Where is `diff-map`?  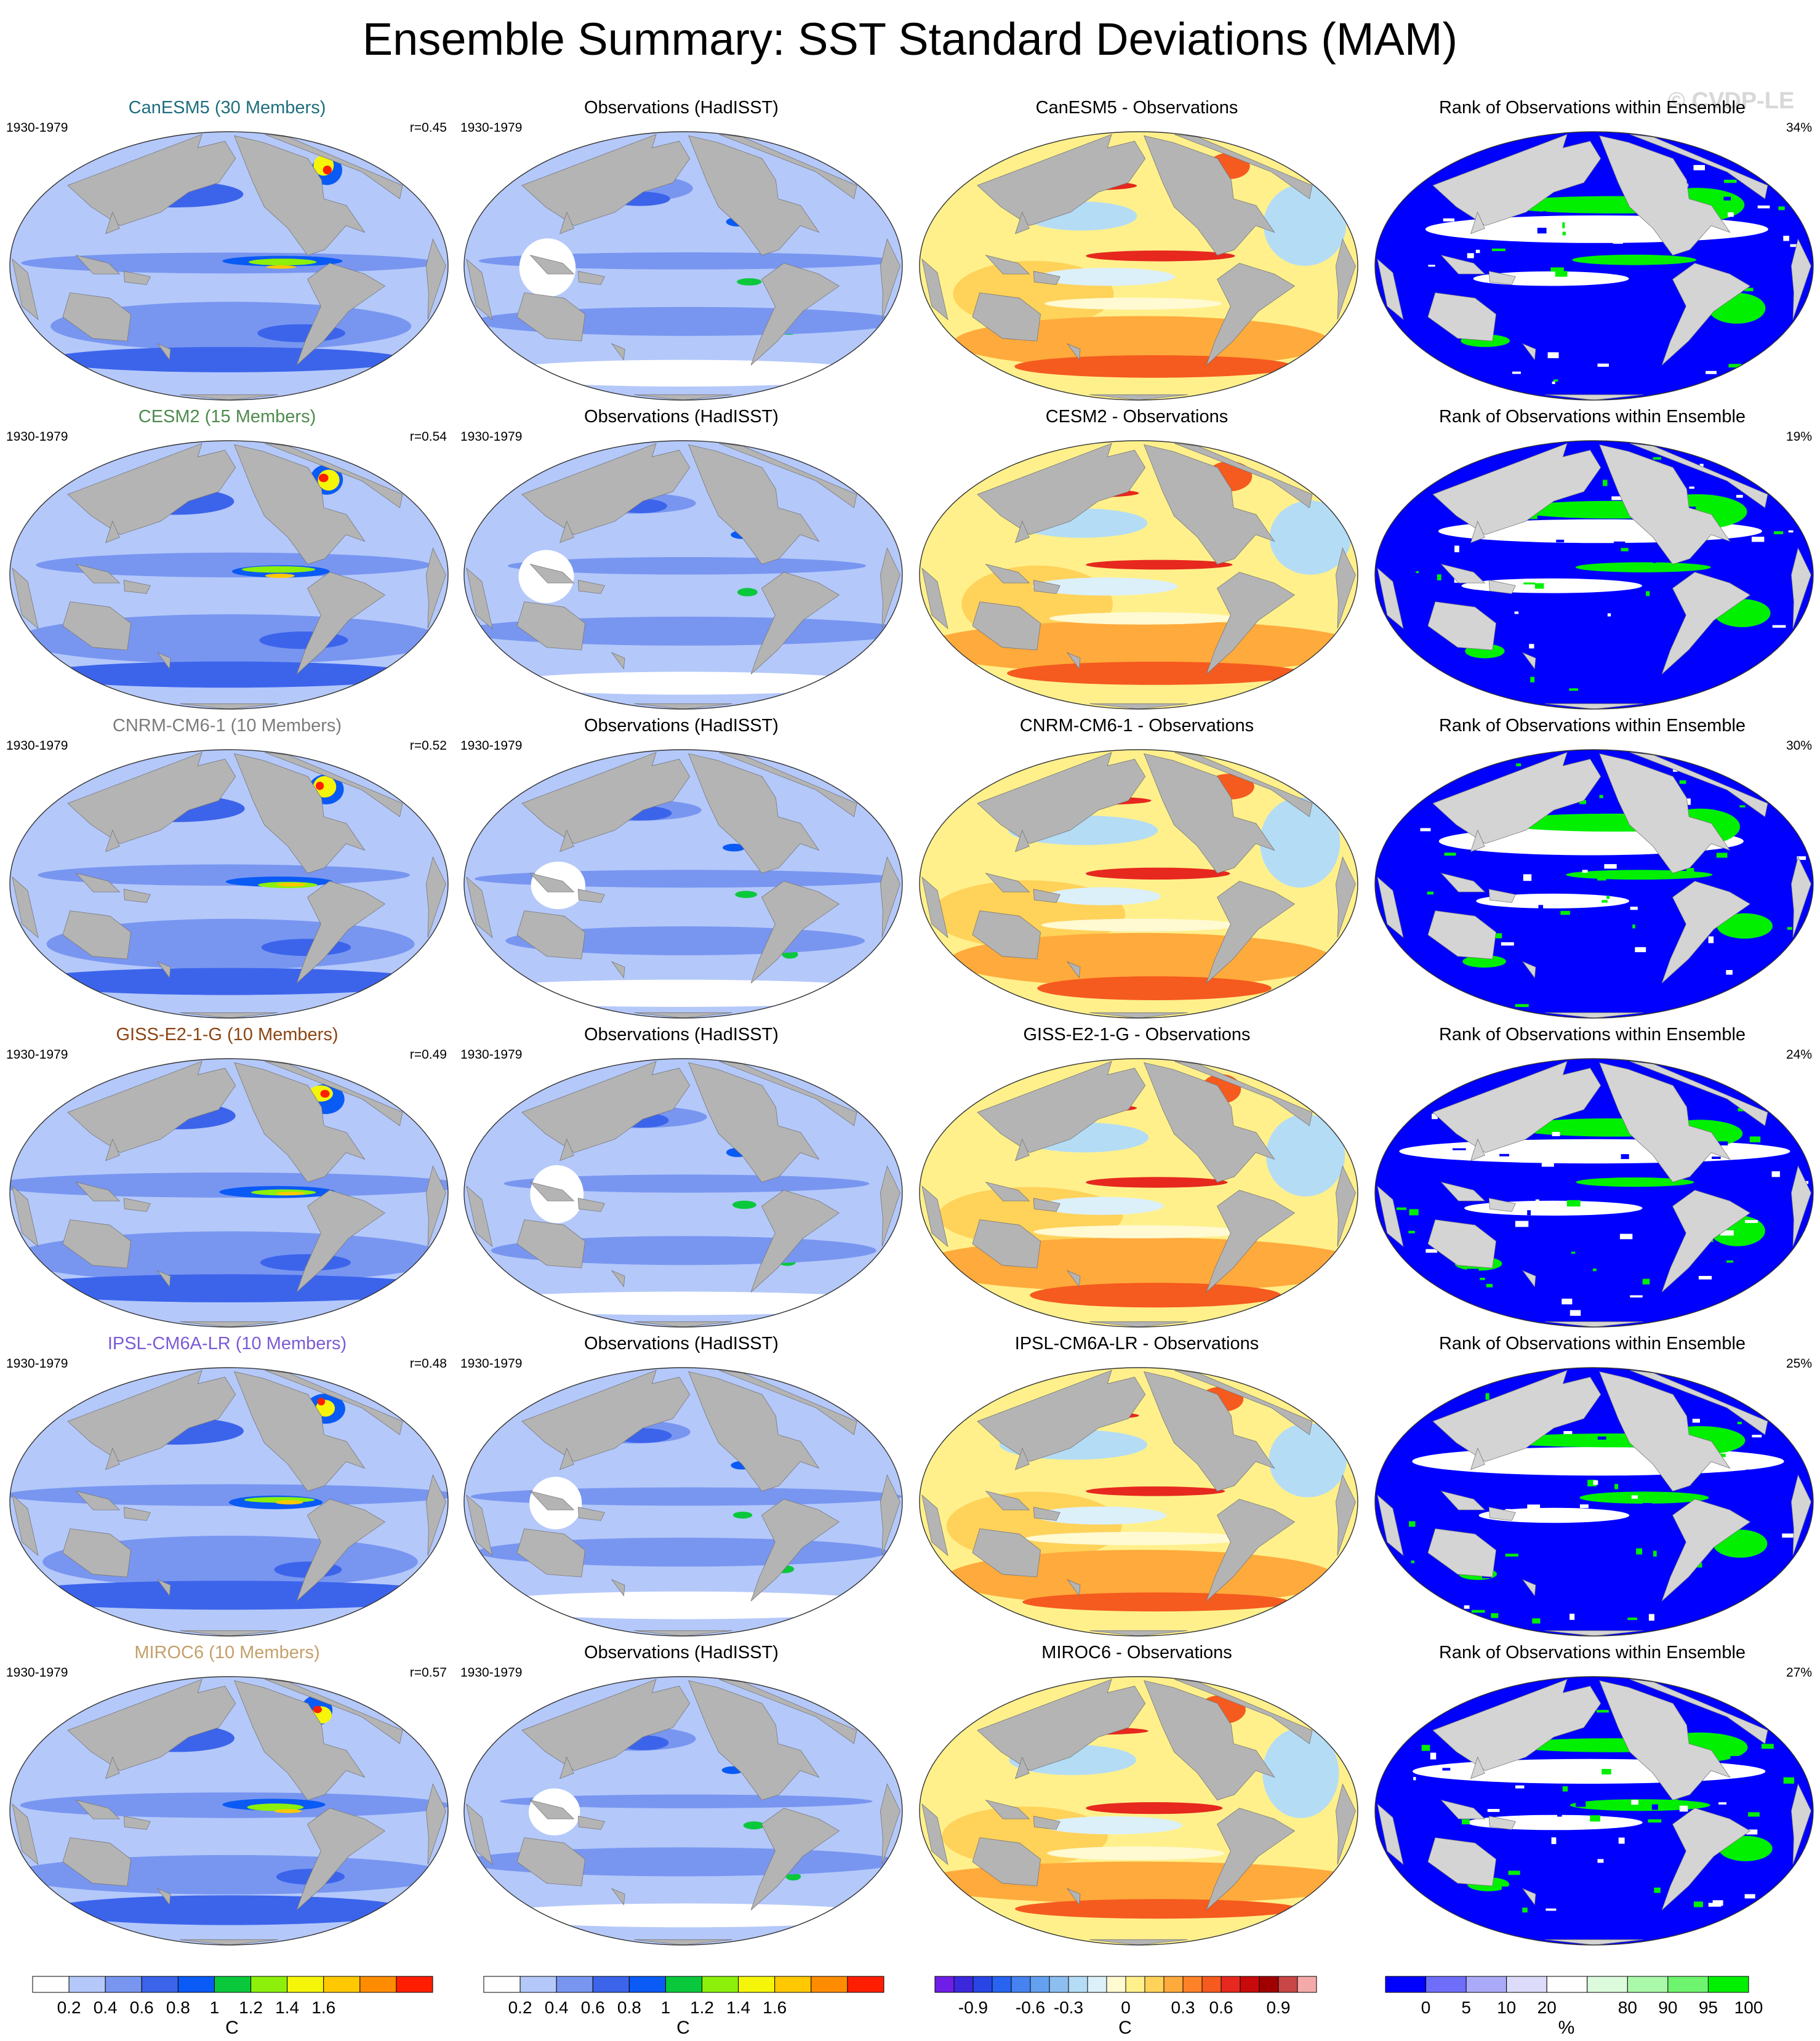 diff-map is located at coordinates (1138, 1811).